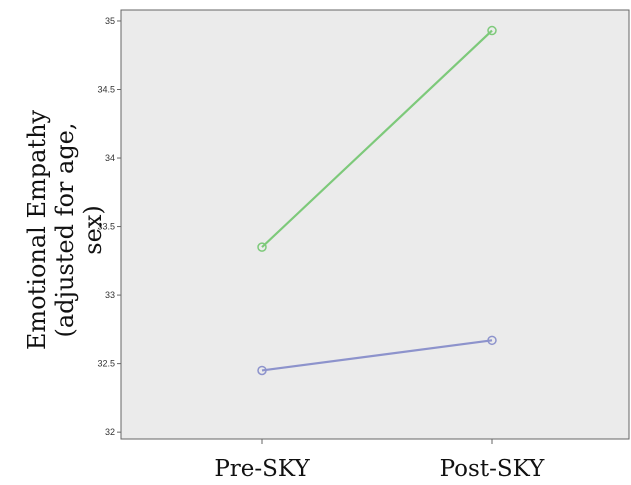 This screenshot has height=485, width=631. What do you see at coordinates (106, 364) in the screenshot?
I see `y-tick-label: 32.5` at bounding box center [106, 364].